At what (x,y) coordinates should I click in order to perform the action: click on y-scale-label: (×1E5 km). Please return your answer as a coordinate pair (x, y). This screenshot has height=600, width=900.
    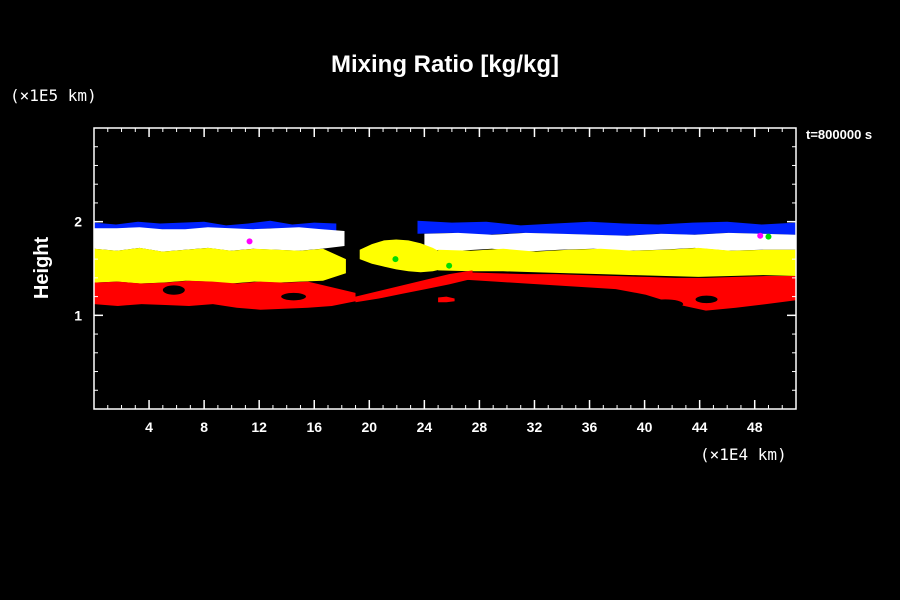
    Looking at the image, I should click on (53, 95).